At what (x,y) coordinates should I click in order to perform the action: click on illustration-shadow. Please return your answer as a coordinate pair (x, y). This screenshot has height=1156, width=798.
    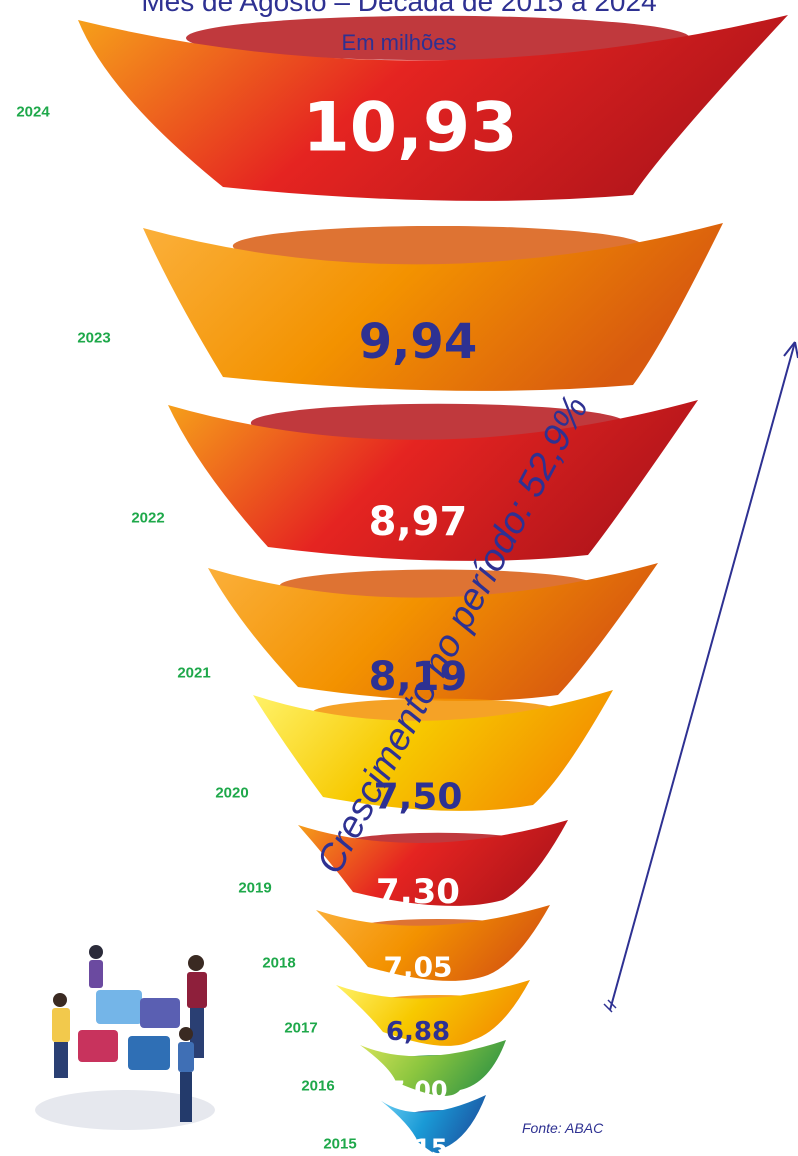
    Looking at the image, I should click on (125, 1110).